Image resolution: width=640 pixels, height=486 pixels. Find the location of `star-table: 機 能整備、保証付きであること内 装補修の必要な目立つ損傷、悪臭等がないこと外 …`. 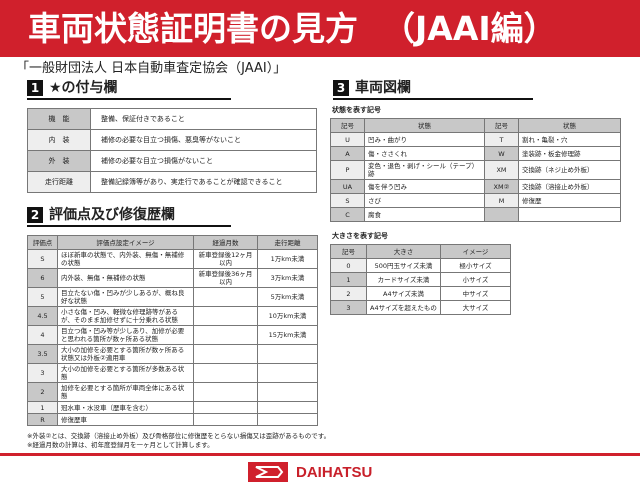

star-table: 機 能整備、保証付きであること内 装補修の必要な目立つ損傷、悪臭等がないこと外 … is located at coordinates (172, 150).